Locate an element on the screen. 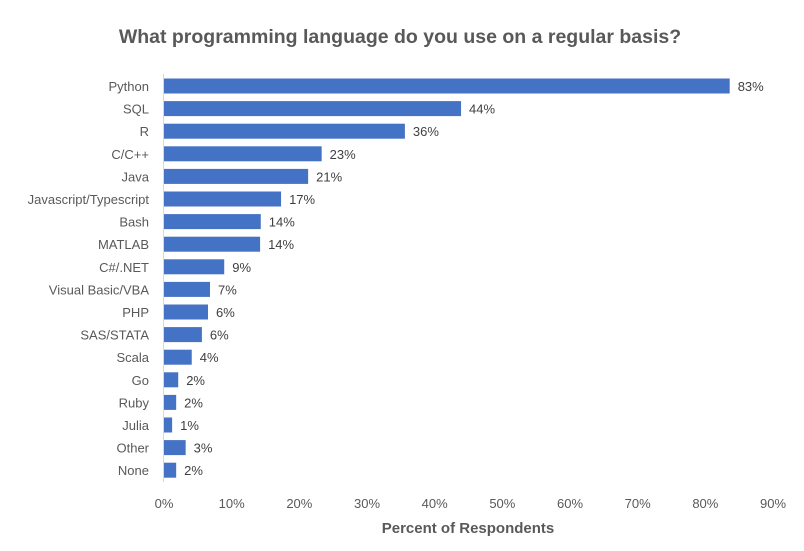 Image resolution: width=804 pixels, height=551 pixels. category-label: Scala is located at coordinates (132, 357).